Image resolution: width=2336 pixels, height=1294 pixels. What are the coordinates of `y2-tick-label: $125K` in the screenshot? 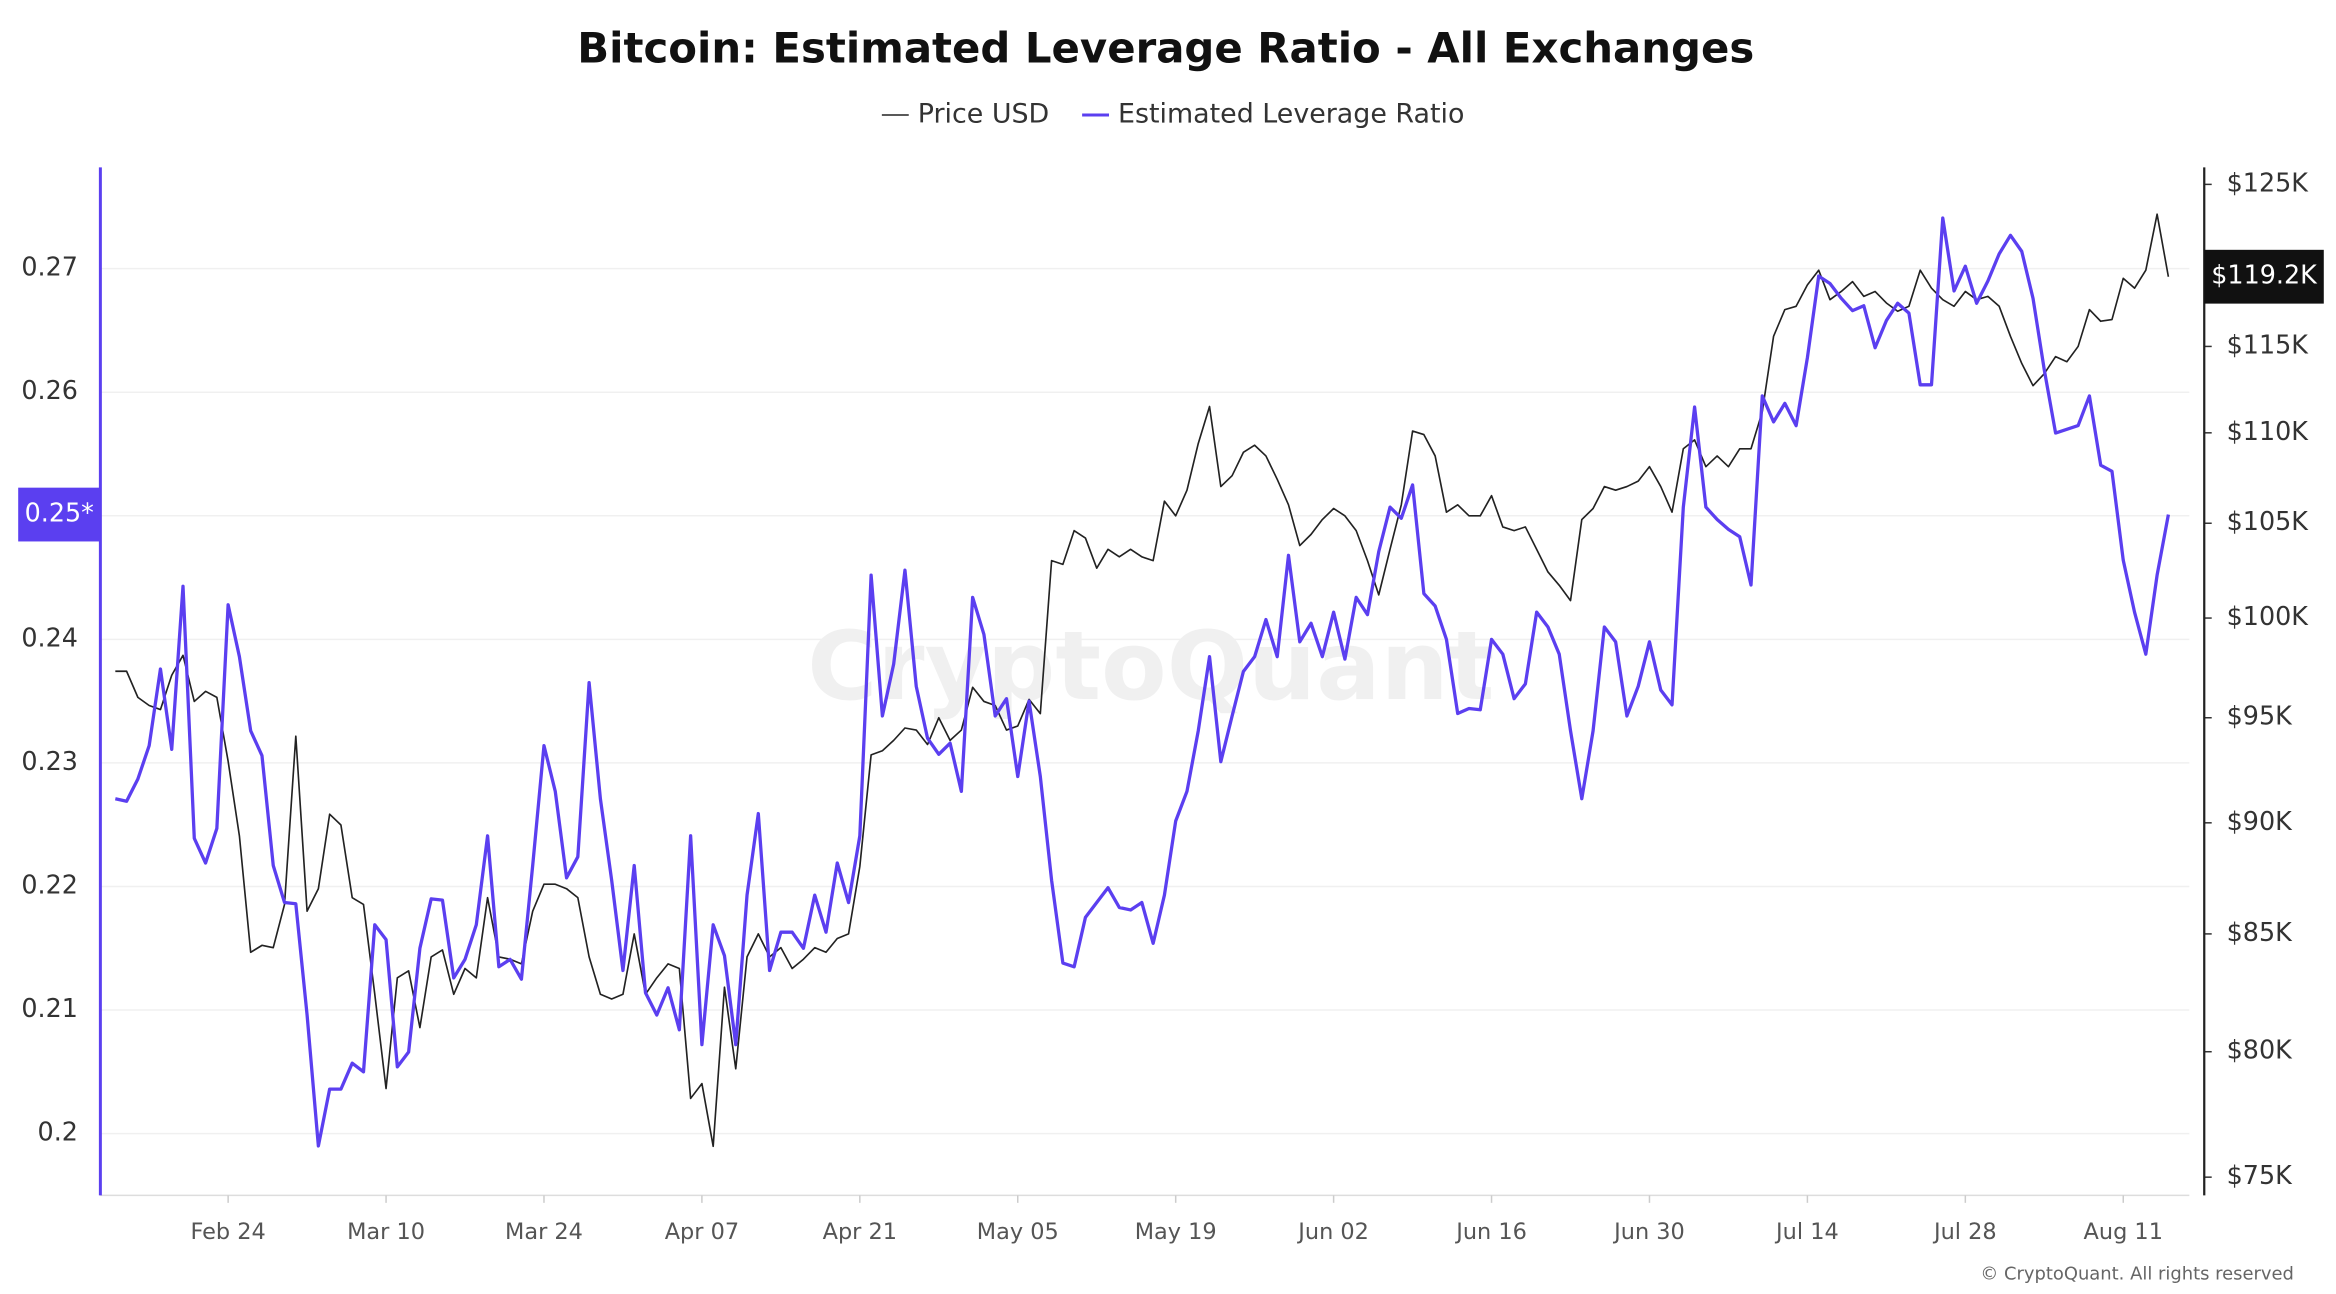 It's located at (2268, 182).